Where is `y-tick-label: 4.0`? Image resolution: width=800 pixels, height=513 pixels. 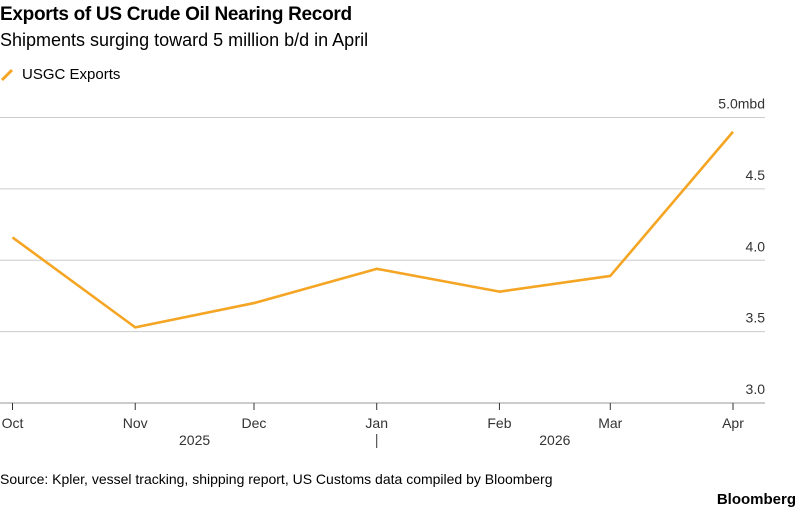 y-tick-label: 4.0 is located at coordinates (756, 246).